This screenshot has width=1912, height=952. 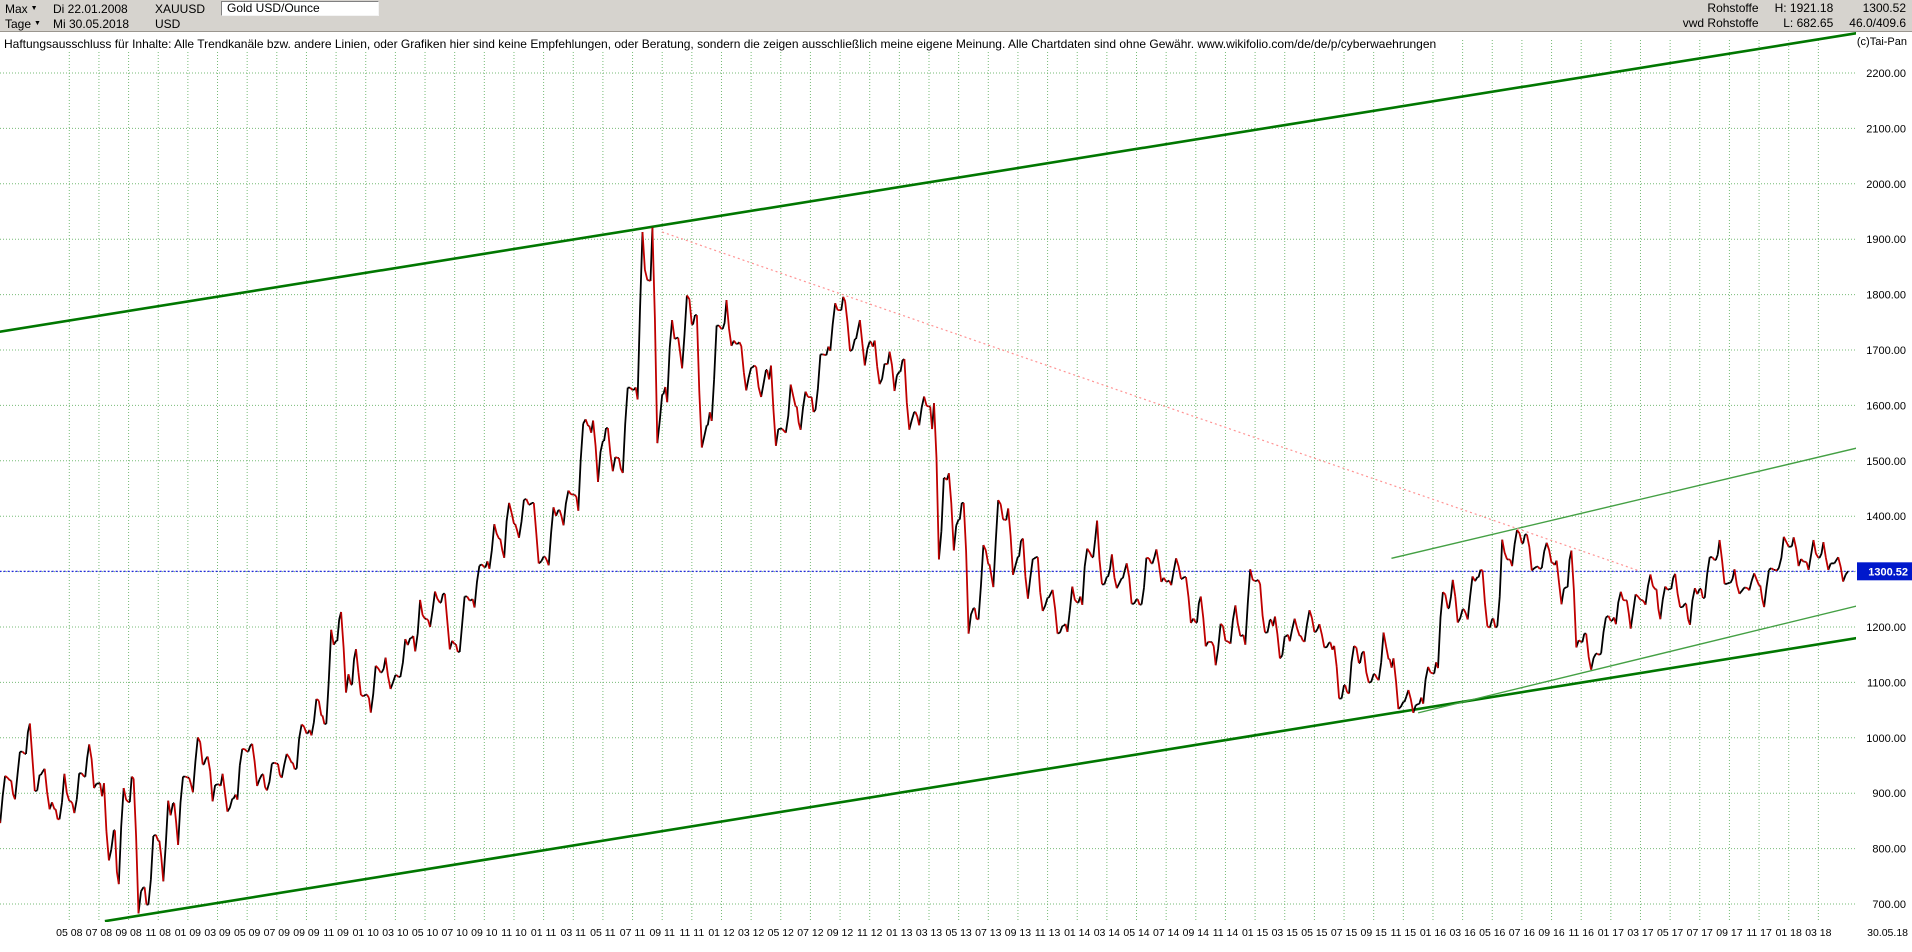 What do you see at coordinates (514, 933) in the screenshot?
I see `x-axis-label: 11 10` at bounding box center [514, 933].